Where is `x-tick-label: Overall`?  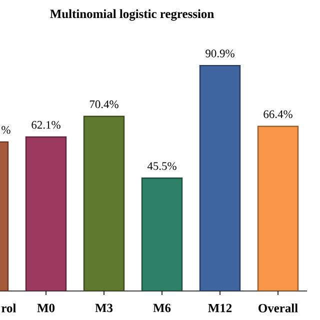
x-tick-label: Overall is located at coordinates (278, 308).